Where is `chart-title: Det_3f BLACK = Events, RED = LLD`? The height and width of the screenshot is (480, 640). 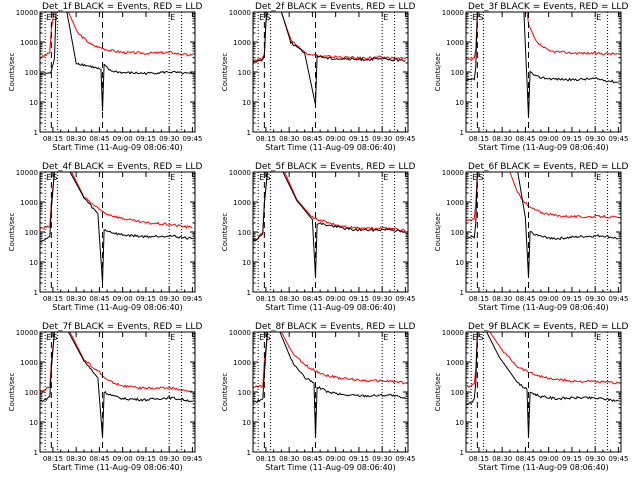
chart-title: Det_3f BLACK = Events, RED = LLD is located at coordinates (548, 7).